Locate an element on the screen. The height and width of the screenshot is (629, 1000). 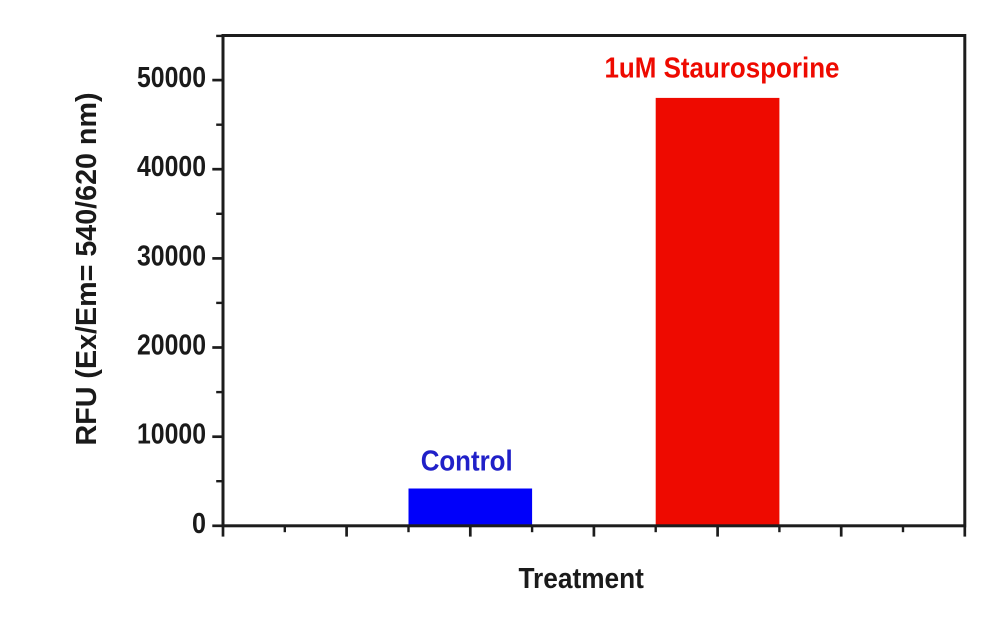
svg-text: Treatment is located at coordinates (581, 579).